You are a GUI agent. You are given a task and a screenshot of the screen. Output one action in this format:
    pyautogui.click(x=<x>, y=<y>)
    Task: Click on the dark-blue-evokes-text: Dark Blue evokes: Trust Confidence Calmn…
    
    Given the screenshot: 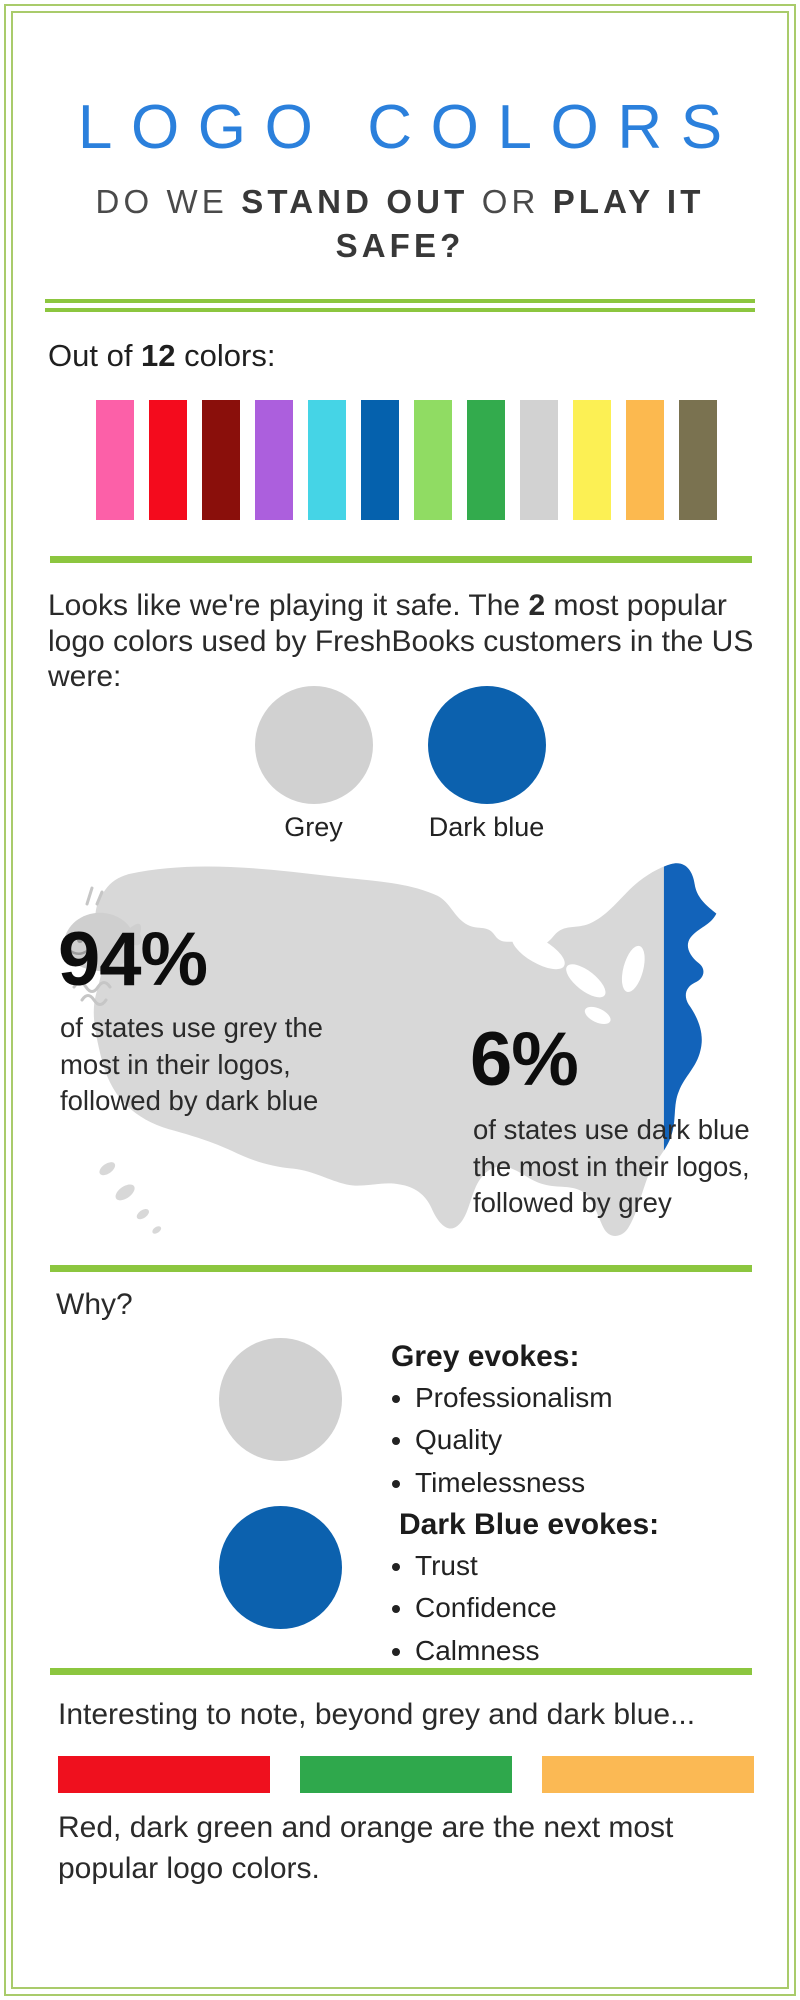 What is the action you would take?
    pyautogui.click(x=556, y=1591)
    